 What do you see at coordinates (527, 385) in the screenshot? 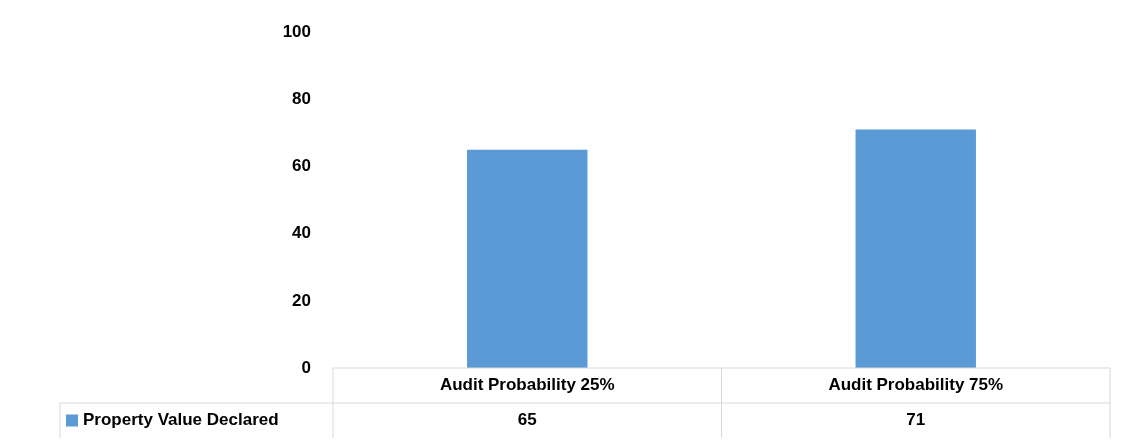
I see `x-tick-label: Audit Probability 25%` at bounding box center [527, 385].